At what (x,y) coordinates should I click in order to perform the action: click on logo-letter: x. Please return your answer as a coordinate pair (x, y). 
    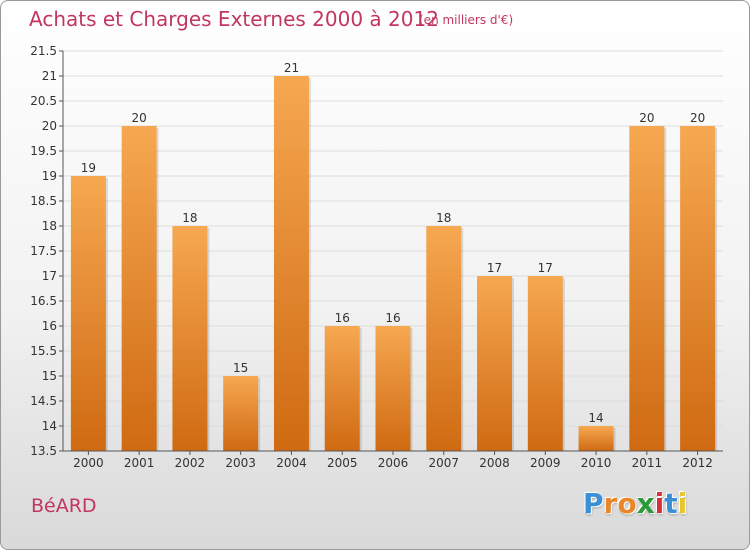
    Looking at the image, I should click on (645, 503).